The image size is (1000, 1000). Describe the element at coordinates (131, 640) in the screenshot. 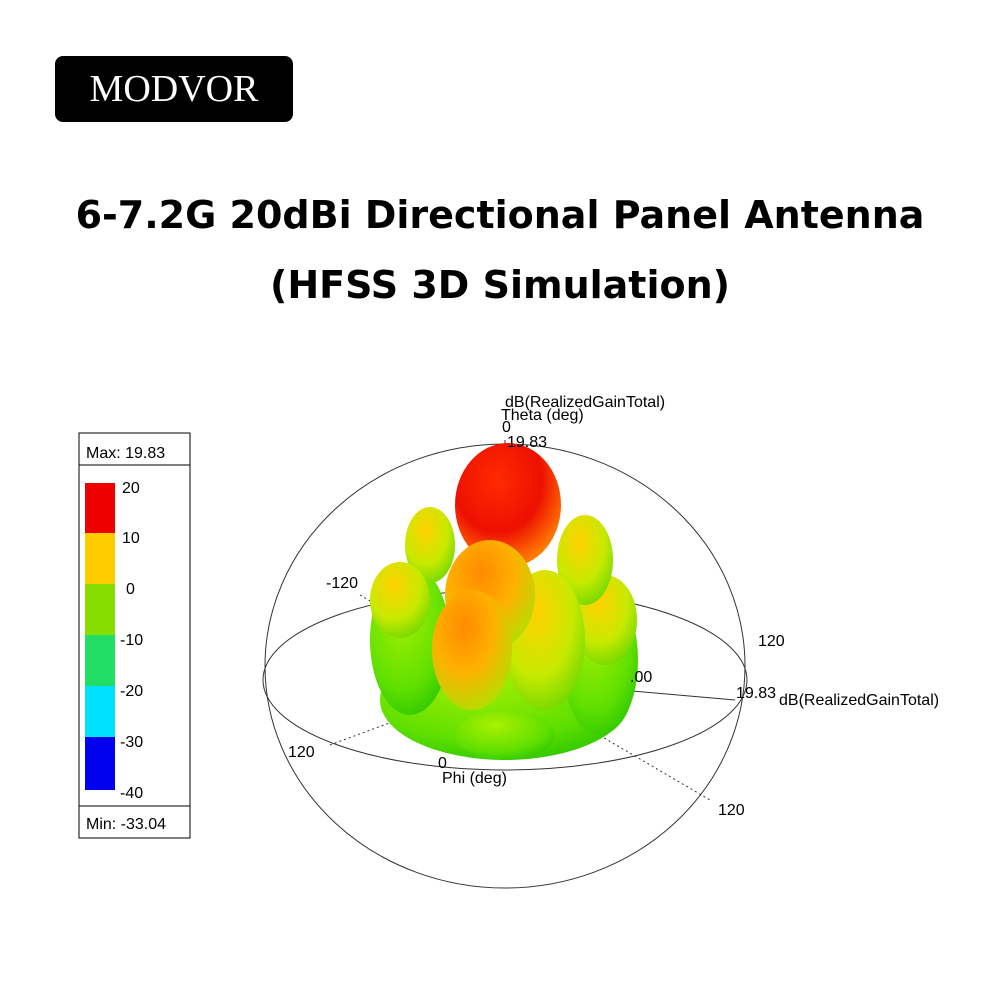

I see `legend-tick: -10` at that location.